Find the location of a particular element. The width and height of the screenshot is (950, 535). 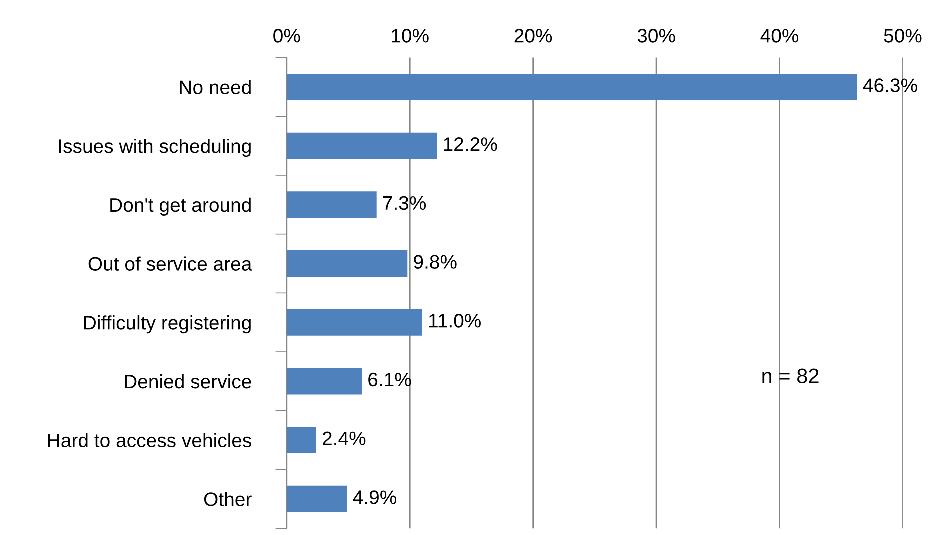

x-tick-label: 30% is located at coordinates (657, 36).